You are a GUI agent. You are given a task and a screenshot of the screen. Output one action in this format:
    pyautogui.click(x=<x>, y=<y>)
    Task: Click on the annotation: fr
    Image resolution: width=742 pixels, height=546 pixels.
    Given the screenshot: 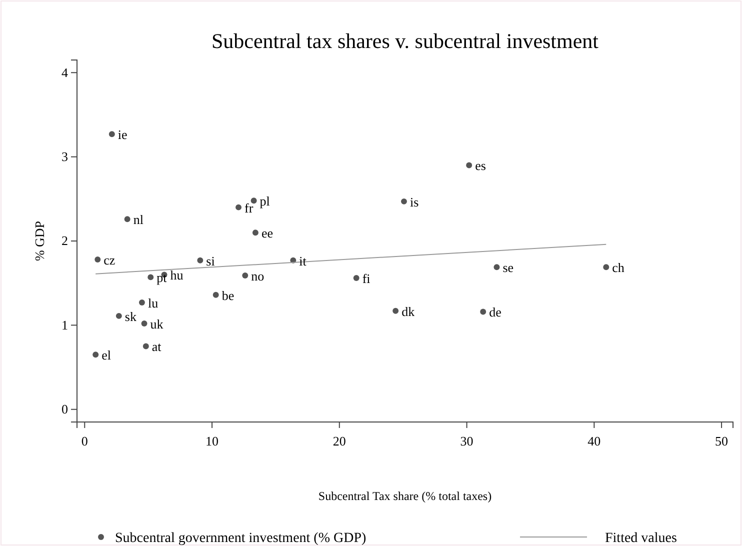 What is the action you would take?
    pyautogui.click(x=249, y=208)
    